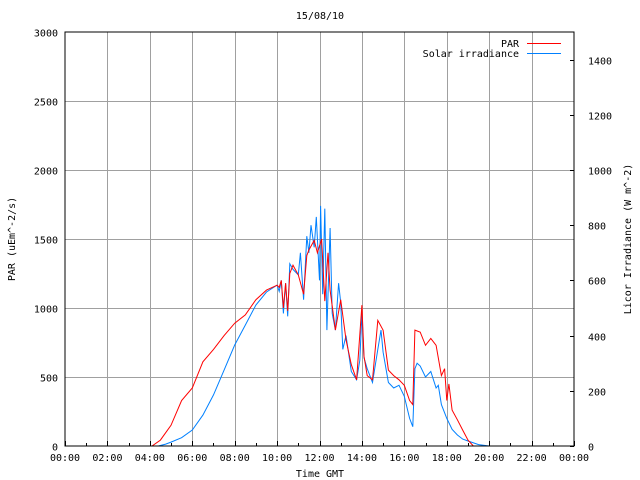  What do you see at coordinates (12, 239) in the screenshot?
I see `y-axis-label: PAR (uEm^-2/s)` at bounding box center [12, 239].